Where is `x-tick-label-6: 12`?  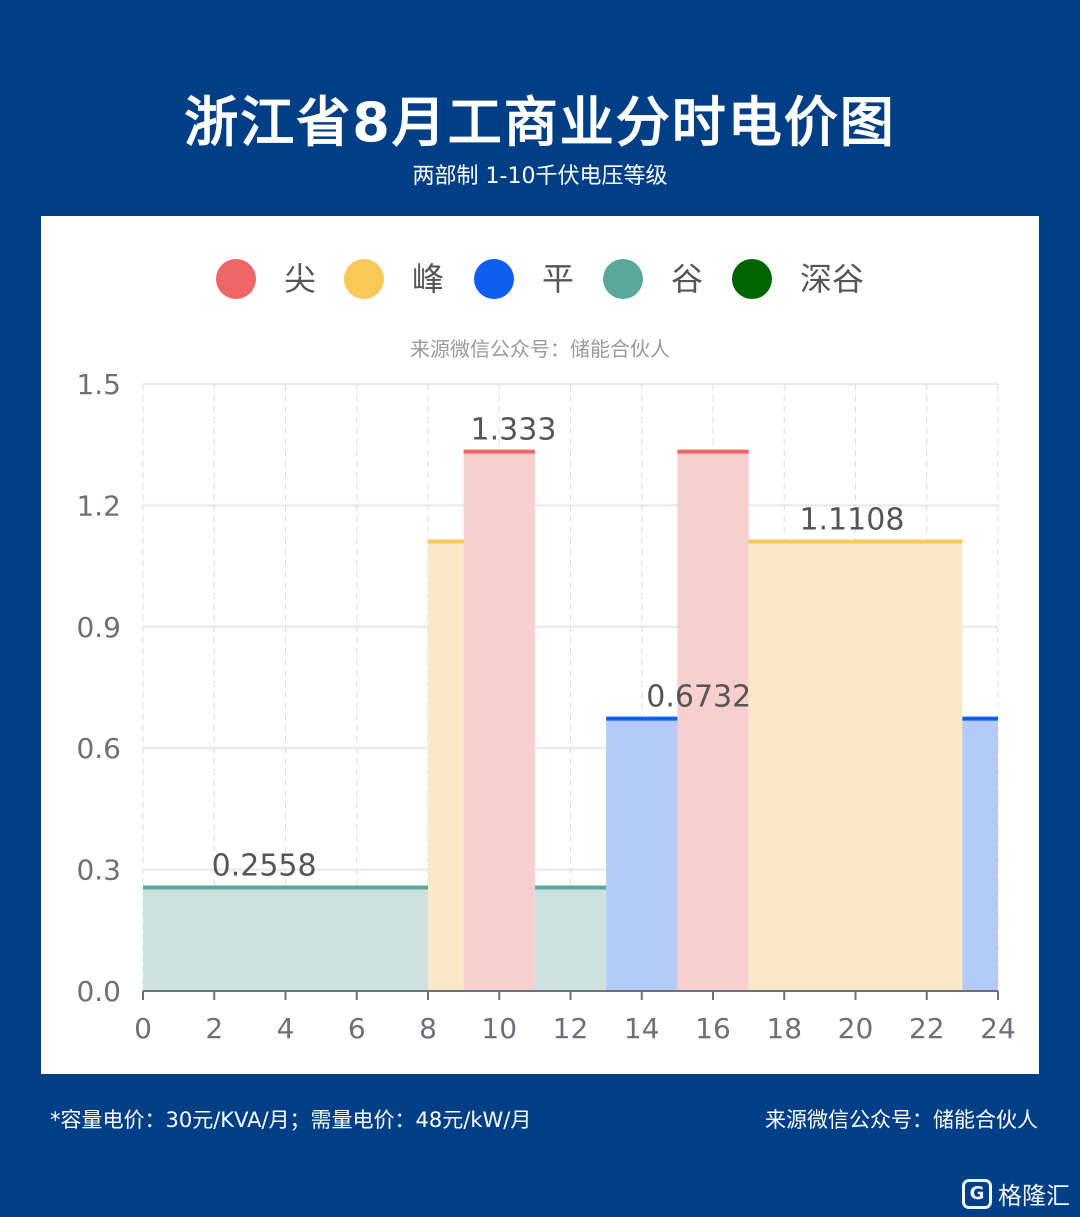 x-tick-label-6: 12 is located at coordinates (571, 1028).